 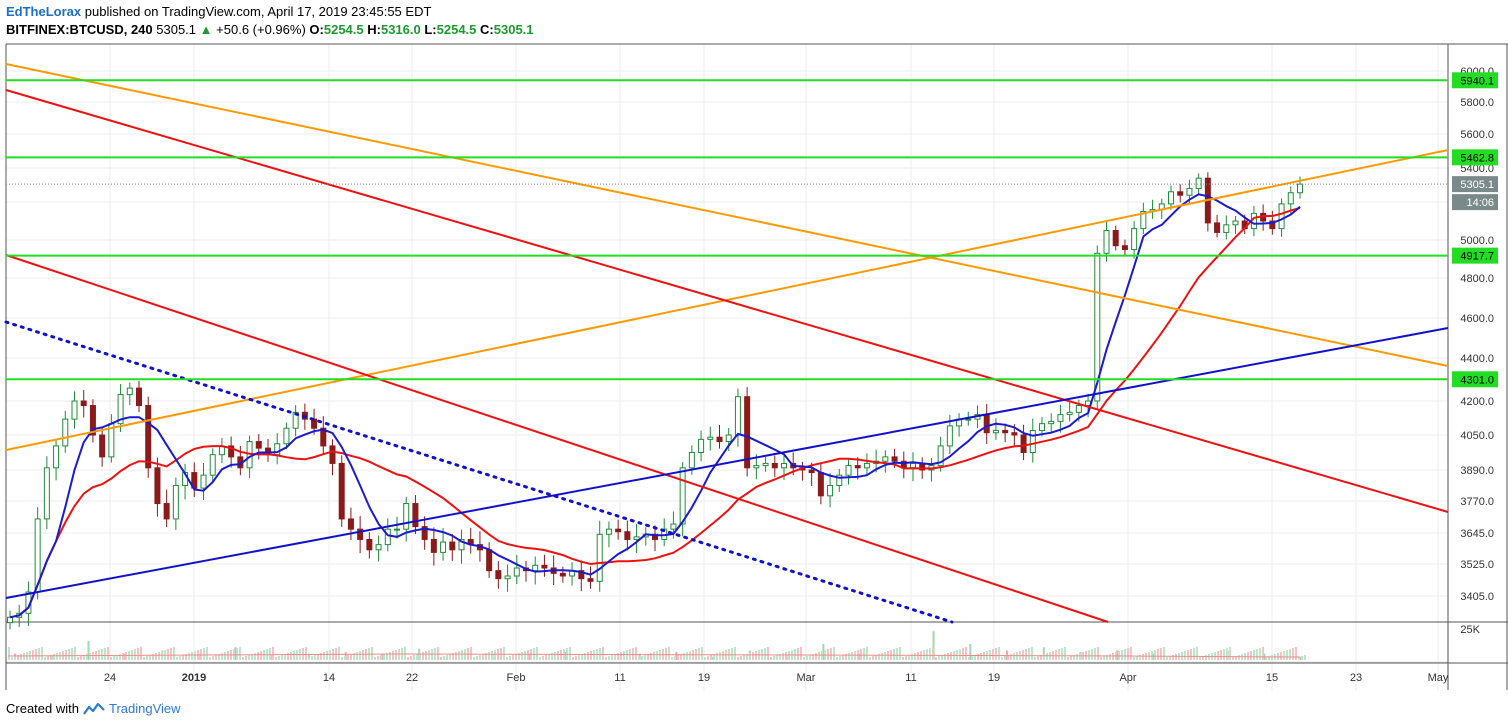 I want to click on y-tick-label: 5400.0, so click(x=1477, y=169).